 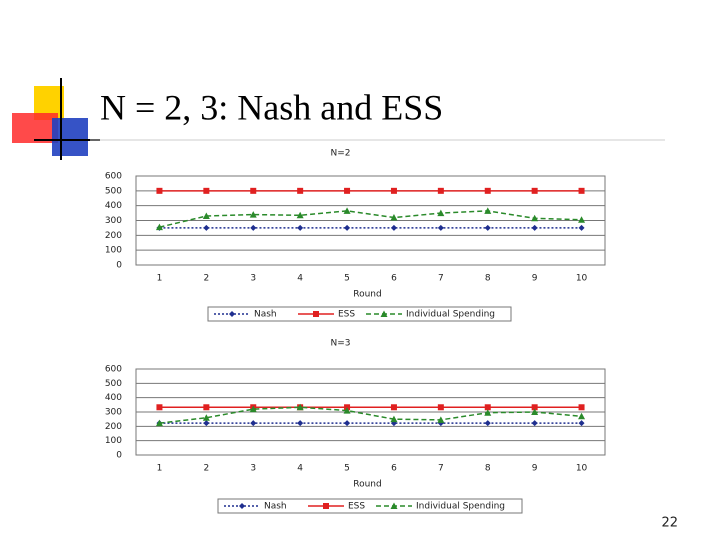 I want to click on plot-frame, so click(x=370, y=412).